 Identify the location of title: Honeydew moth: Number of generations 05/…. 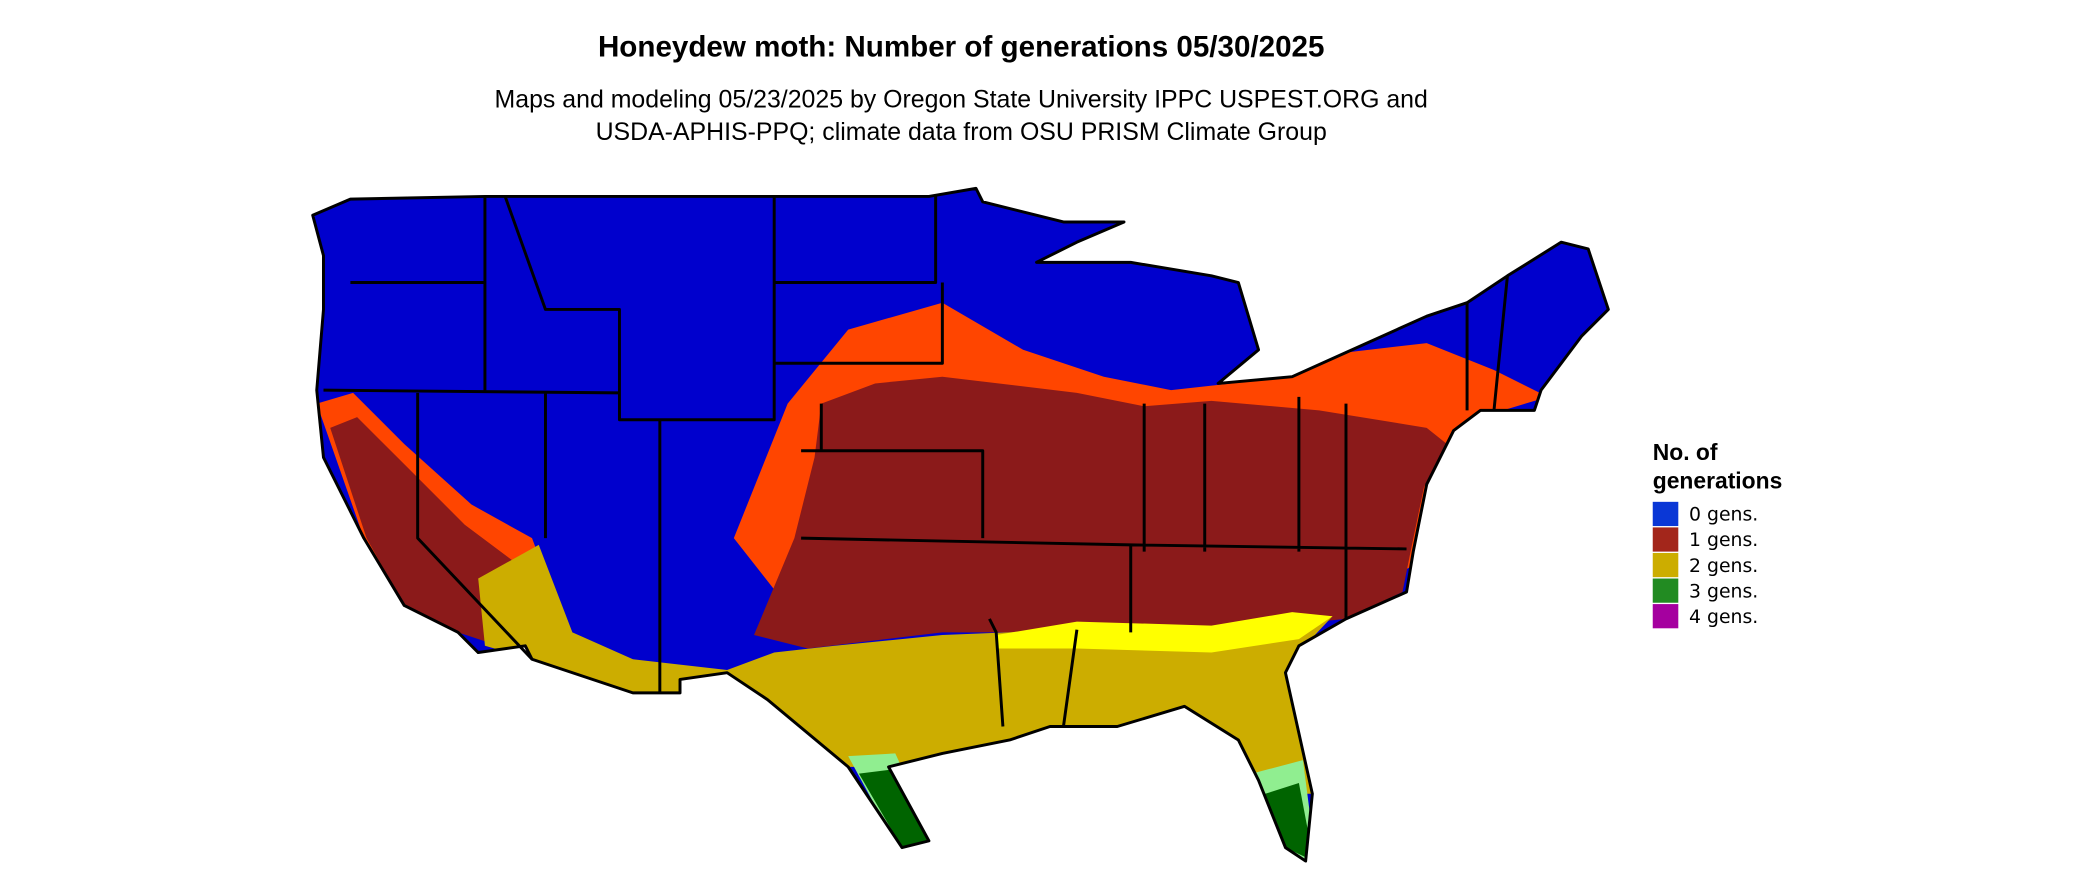
(961, 47).